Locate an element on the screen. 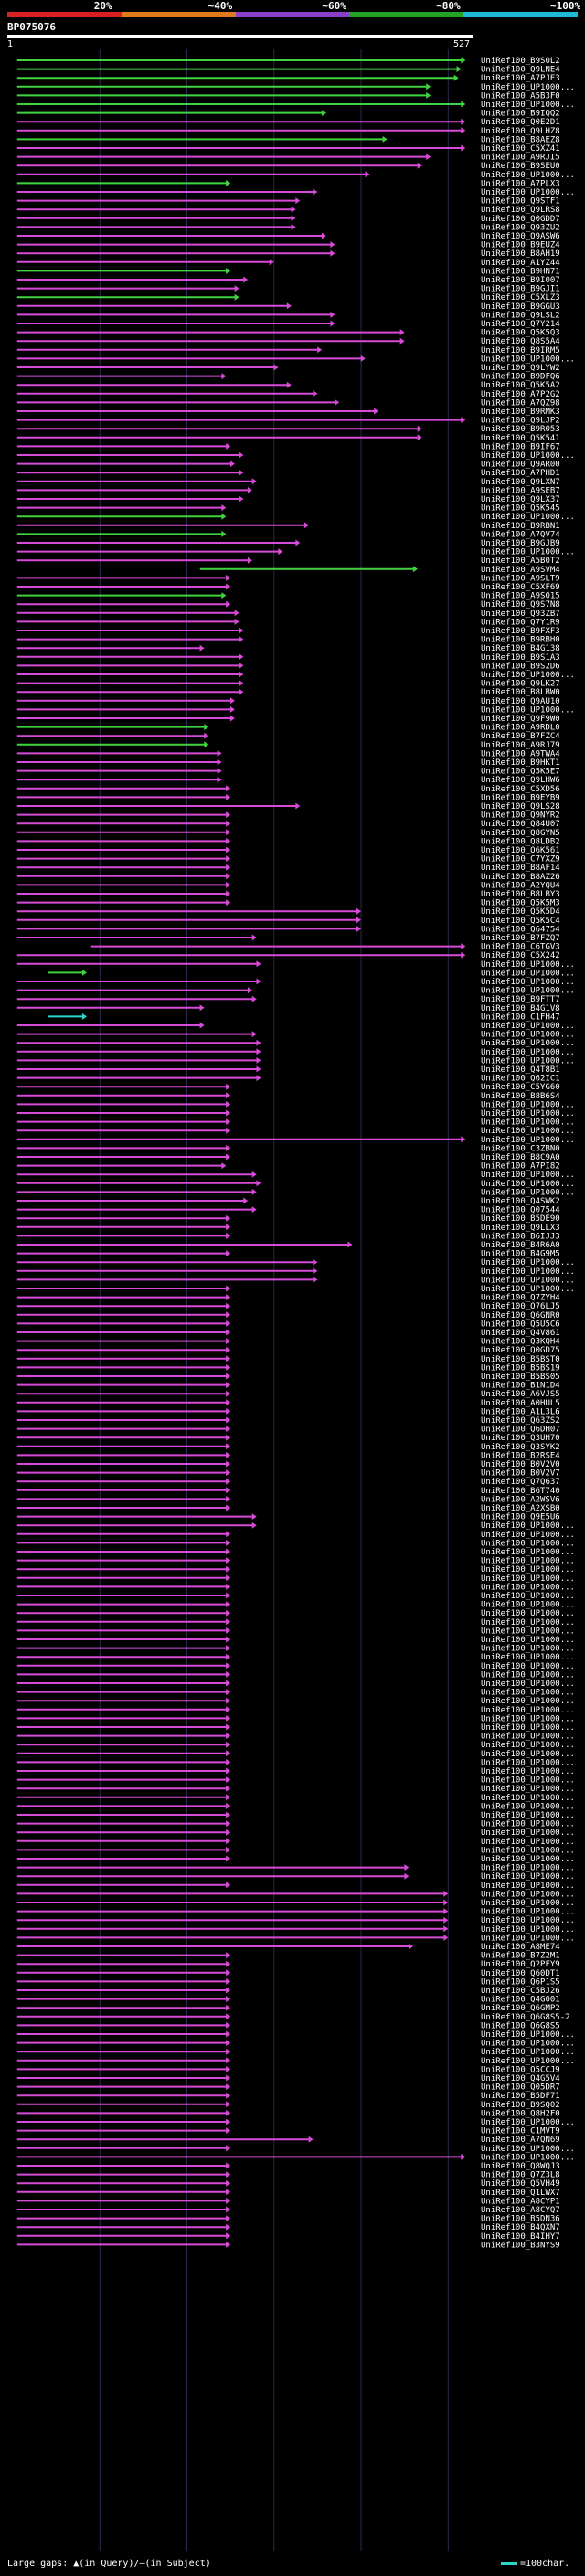  hit-label: UniRef100_B9GJB9 is located at coordinates (520, 543).